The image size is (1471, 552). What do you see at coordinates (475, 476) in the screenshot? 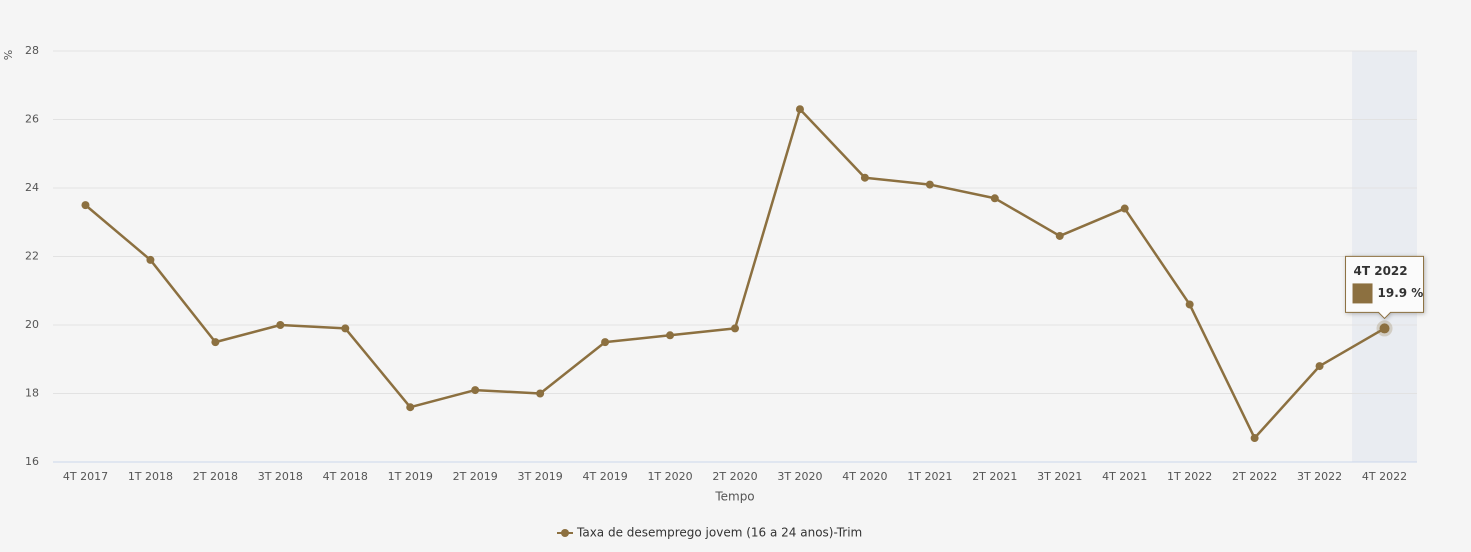
I see `x-tick-label: 2T 2019` at bounding box center [475, 476].